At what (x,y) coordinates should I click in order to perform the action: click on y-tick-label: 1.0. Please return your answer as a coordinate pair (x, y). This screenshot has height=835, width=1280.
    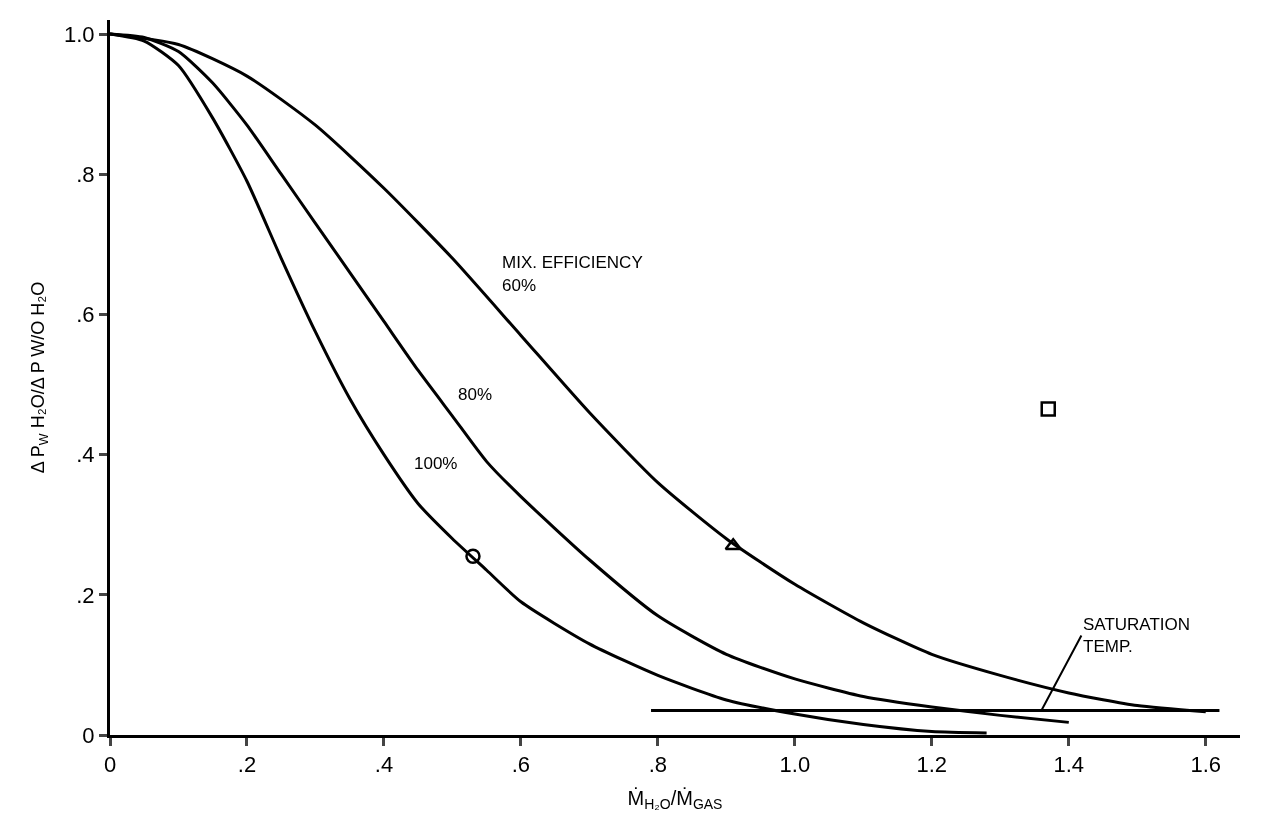
    Looking at the image, I should click on (79, 34).